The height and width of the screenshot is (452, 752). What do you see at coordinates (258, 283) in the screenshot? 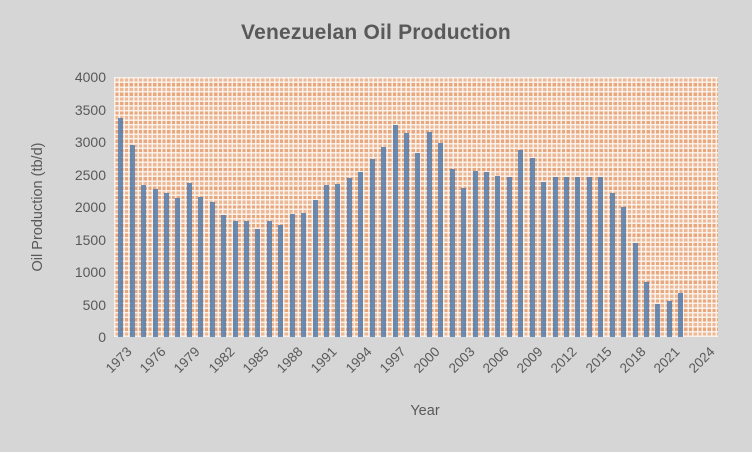
I see `bar-1985` at bounding box center [258, 283].